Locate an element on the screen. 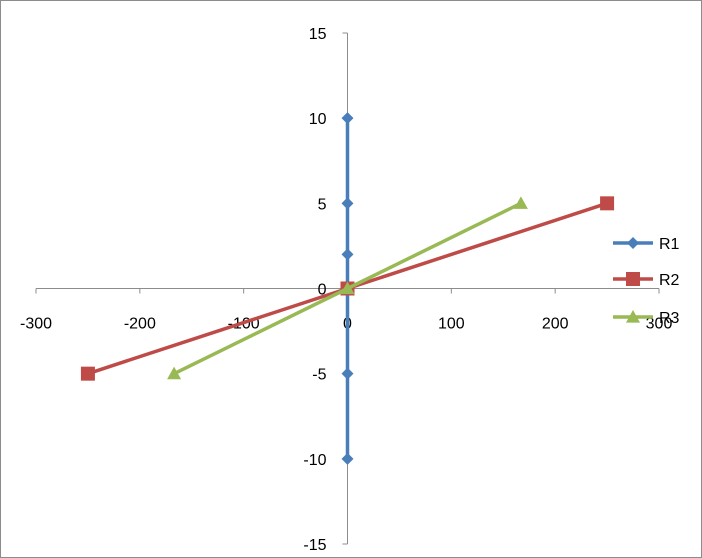  y-tick-label: 10 is located at coordinates (318, 119).